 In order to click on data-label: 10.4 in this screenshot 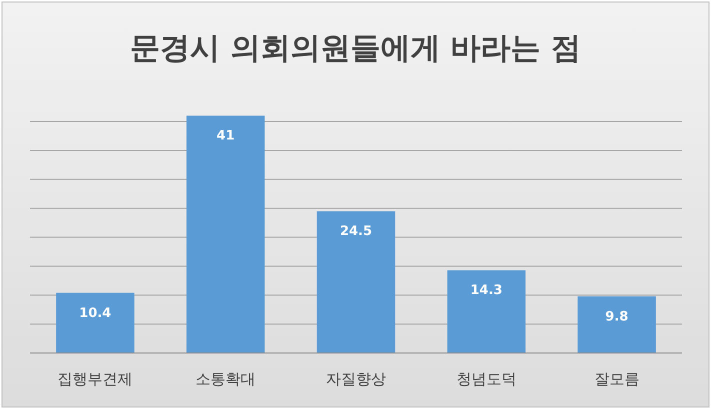, I will do `click(95, 313)`.